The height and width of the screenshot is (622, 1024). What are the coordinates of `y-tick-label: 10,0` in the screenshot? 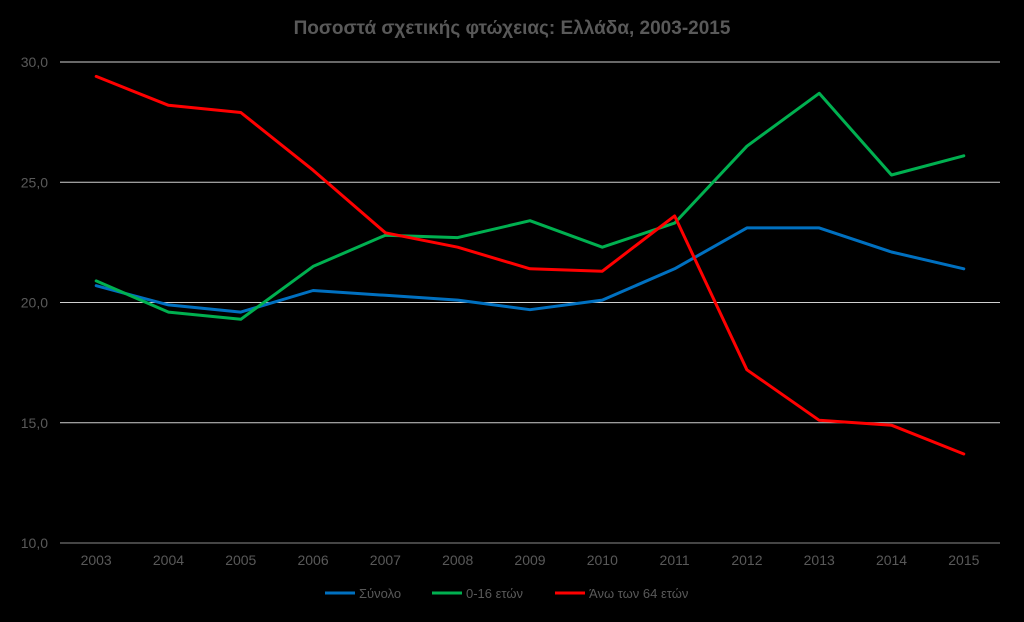 It's located at (34, 543).